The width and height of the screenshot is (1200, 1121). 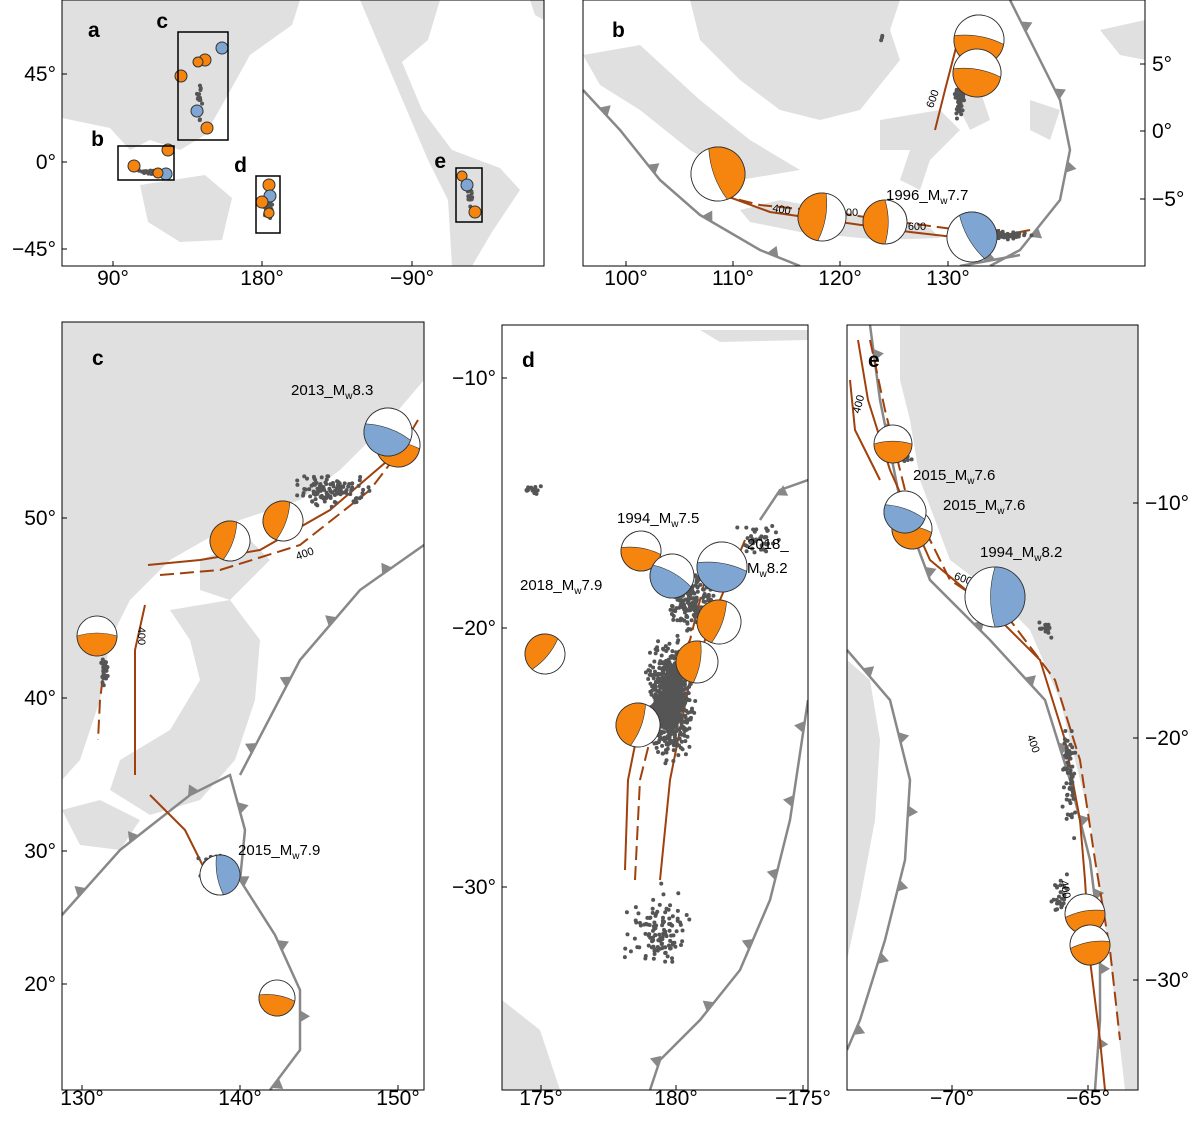 I want to click on y-tick-label: −30°, so click(x=474, y=887).